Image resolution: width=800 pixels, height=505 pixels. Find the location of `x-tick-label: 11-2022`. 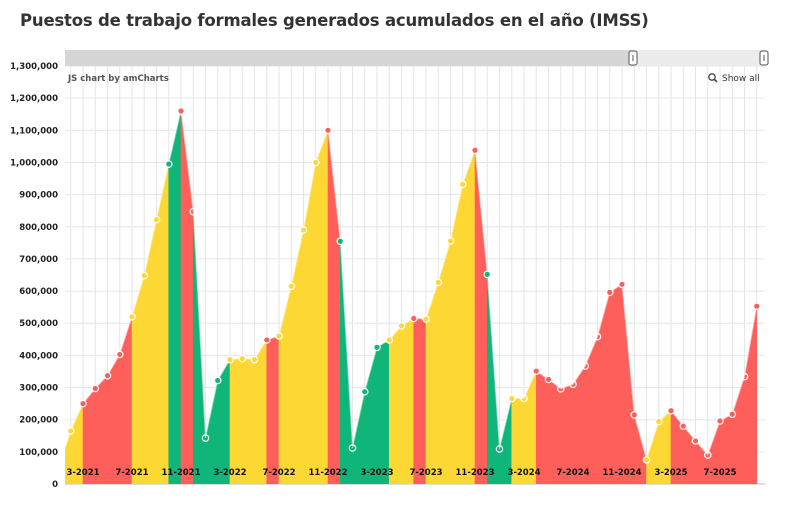

x-tick-label: 11-2022 is located at coordinates (327, 473).